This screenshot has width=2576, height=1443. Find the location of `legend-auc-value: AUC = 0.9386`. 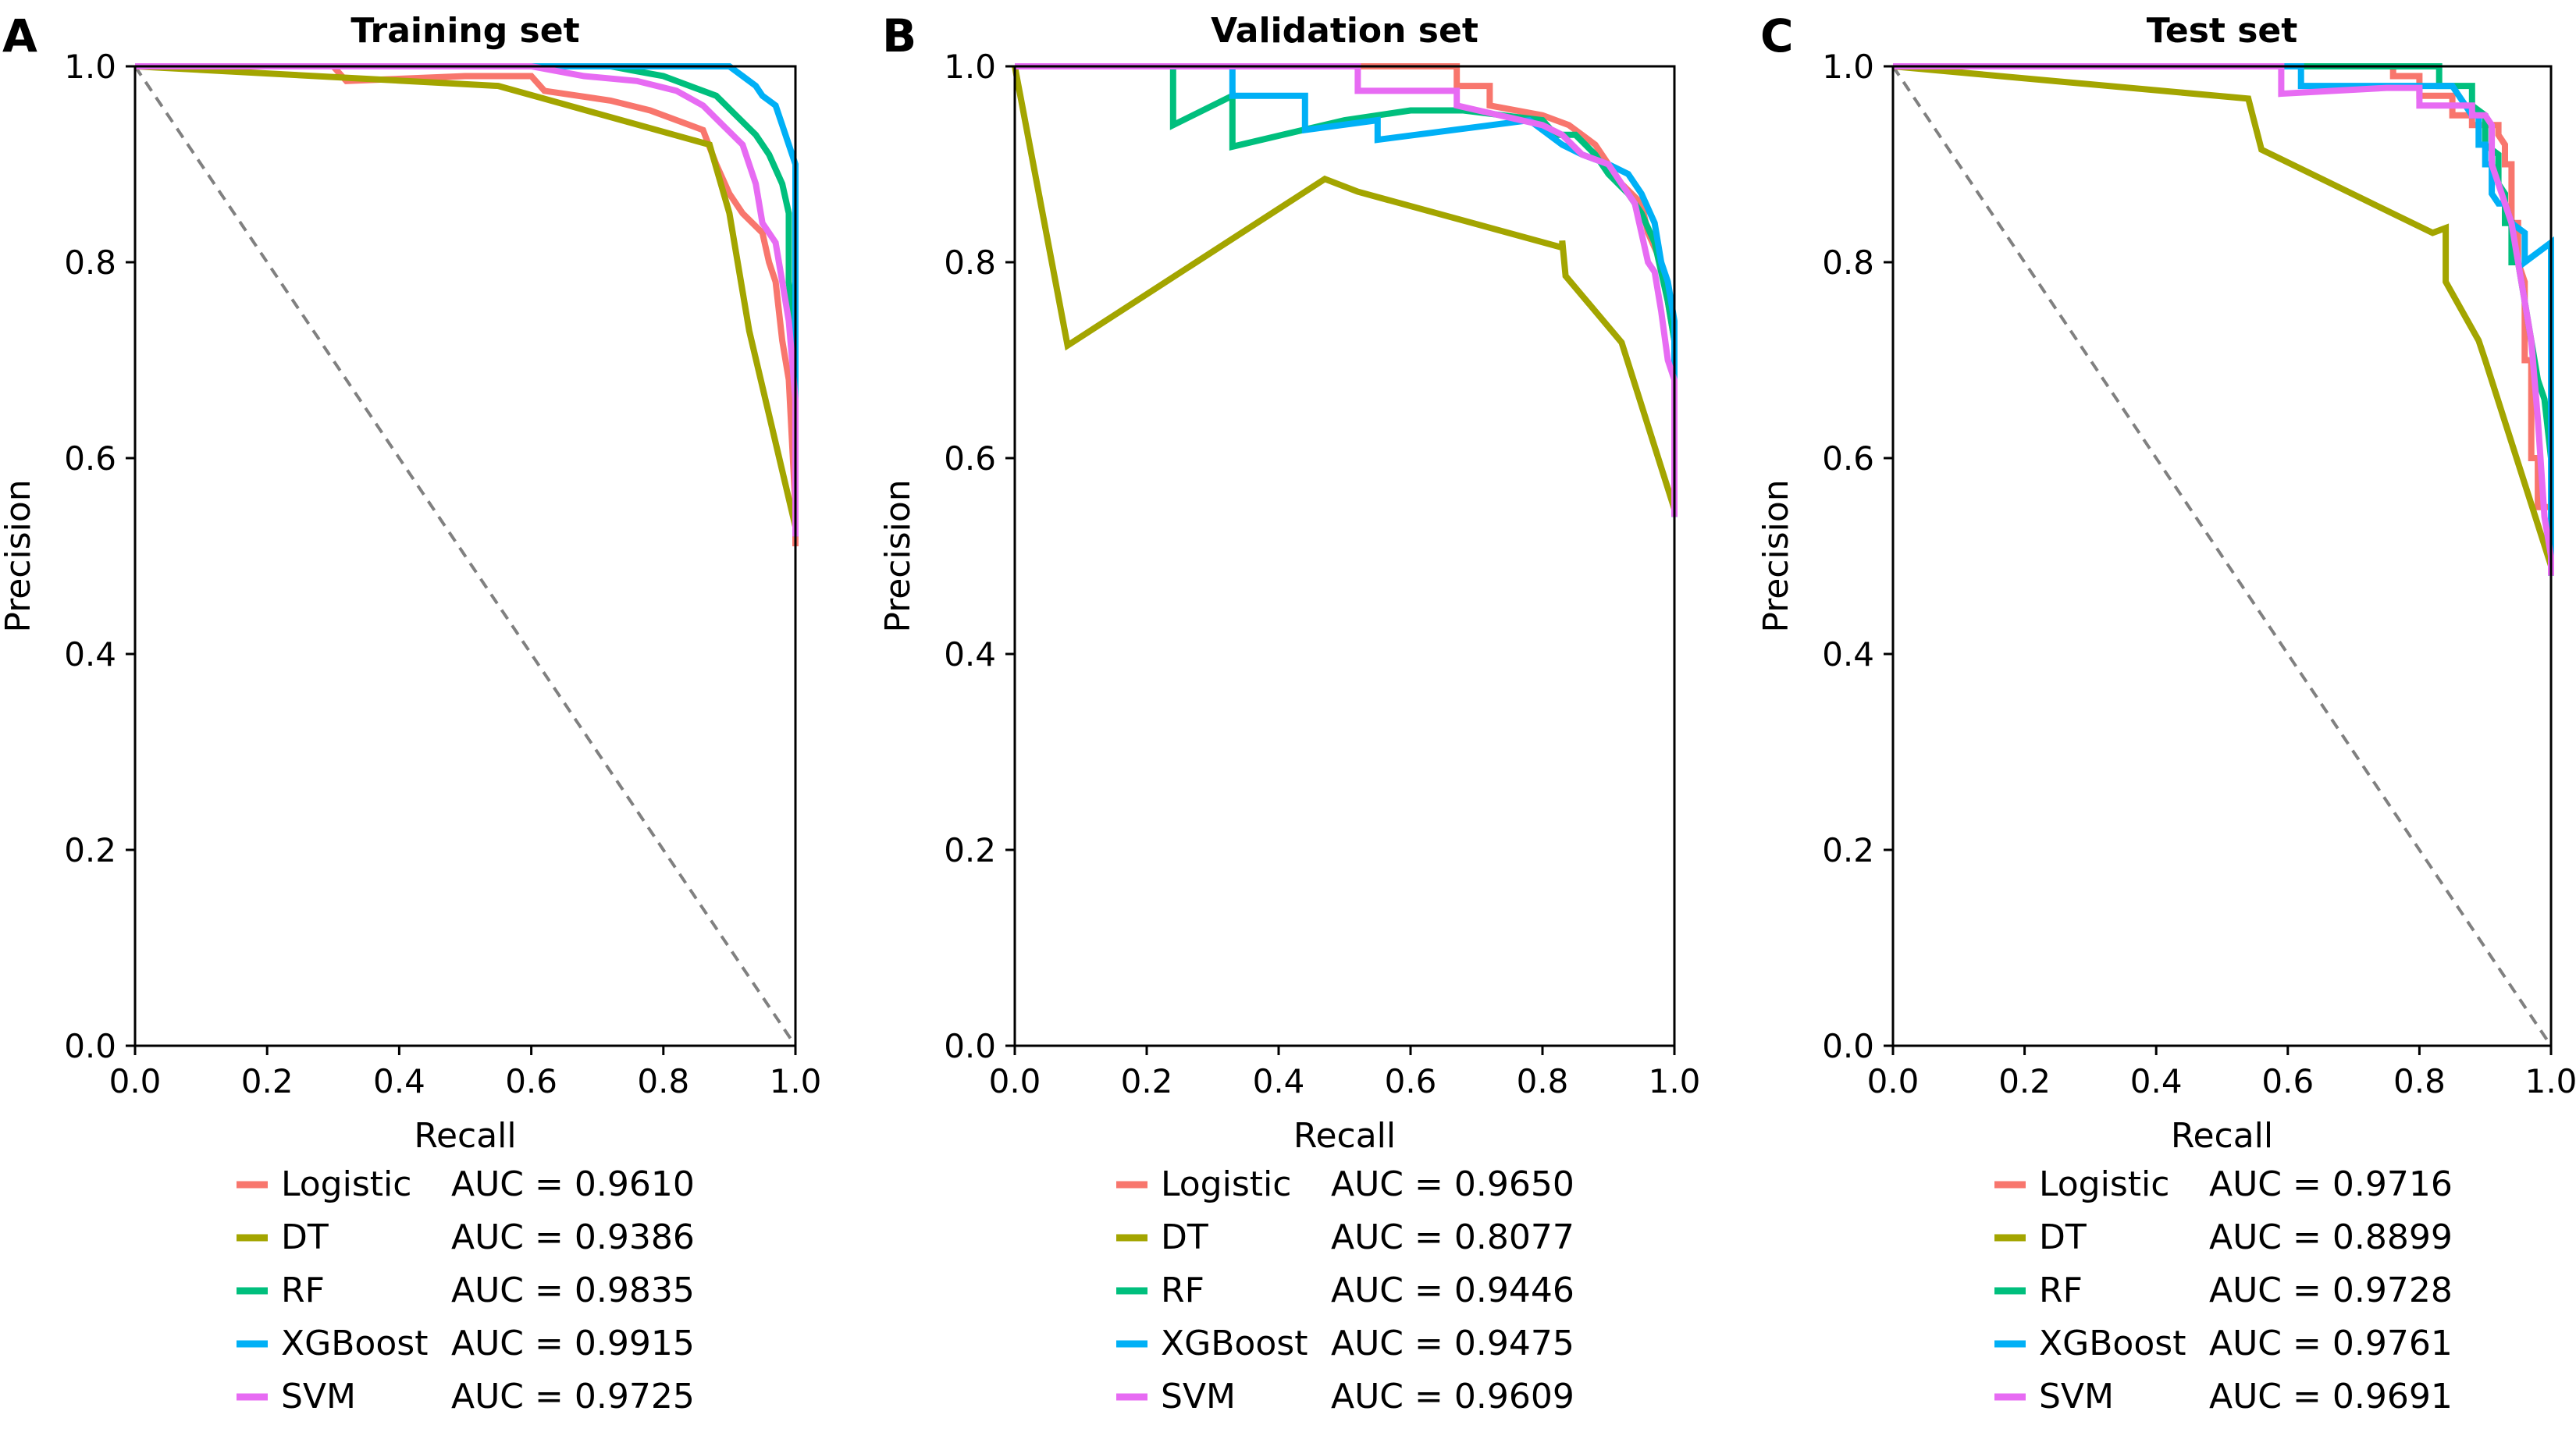

legend-auc-value: AUC = 0.9386 is located at coordinates (573, 1237).